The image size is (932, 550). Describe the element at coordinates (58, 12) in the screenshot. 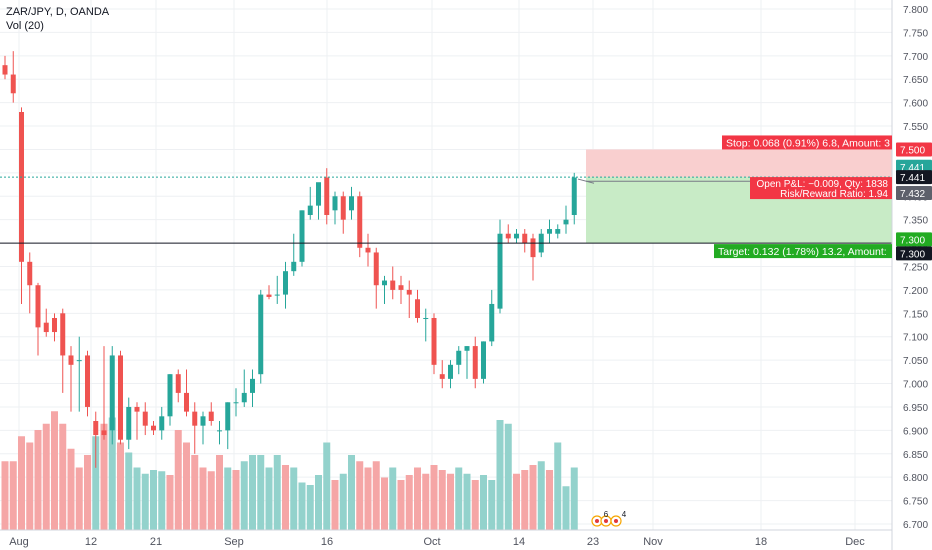

I see `symbol-legend: ZAR/JPY, D, OANDA` at that location.